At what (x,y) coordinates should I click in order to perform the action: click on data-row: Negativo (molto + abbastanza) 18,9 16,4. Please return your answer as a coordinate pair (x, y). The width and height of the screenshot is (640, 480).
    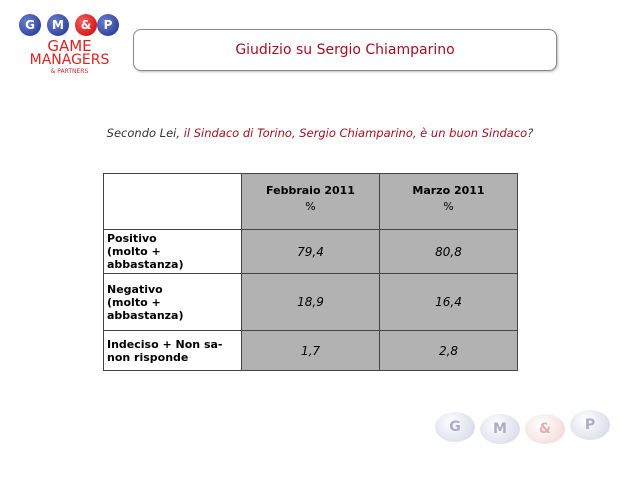
    Looking at the image, I should click on (310, 302).